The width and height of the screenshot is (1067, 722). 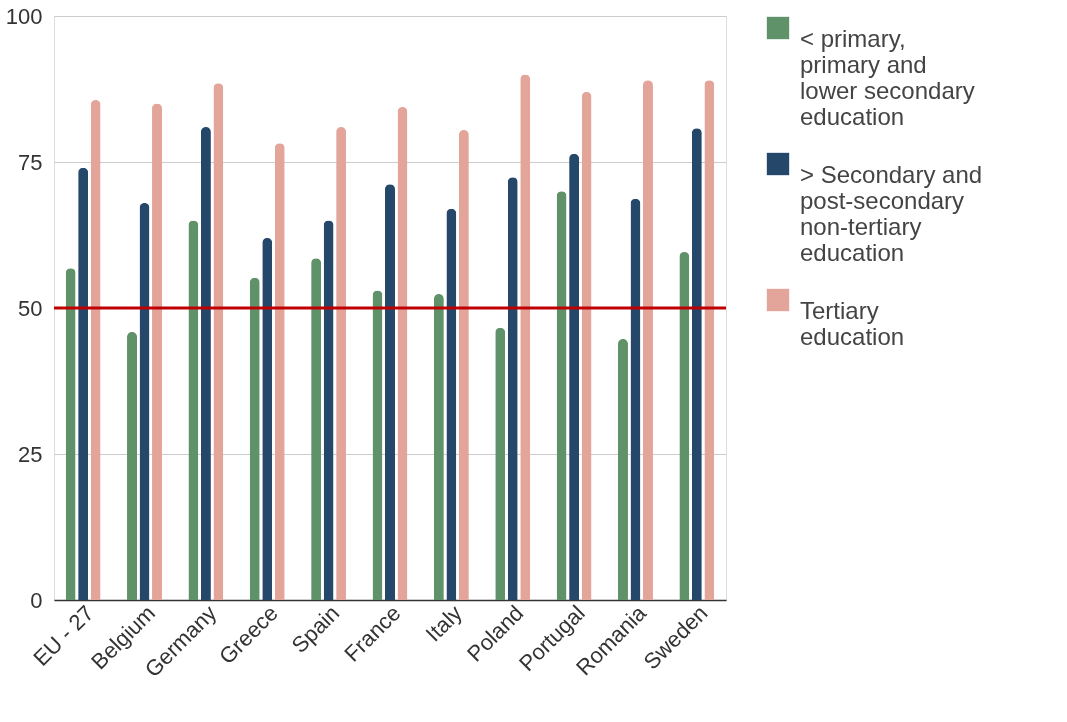 I want to click on y-tick-label: 100, so click(x=24, y=16).